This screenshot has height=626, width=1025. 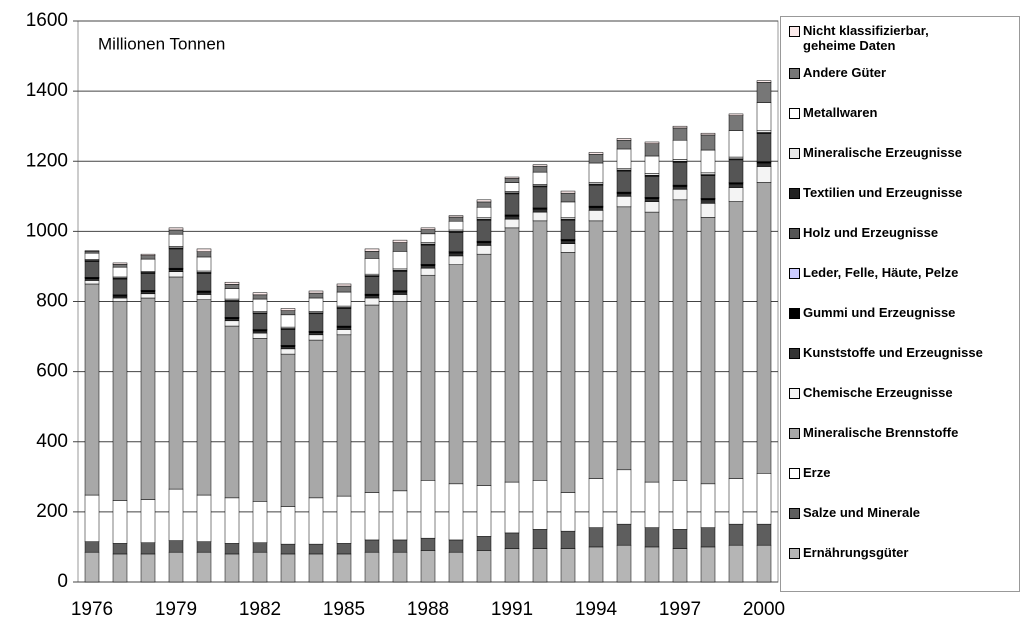 I want to click on legend-label: Salze und Minerale, so click(x=862, y=512).